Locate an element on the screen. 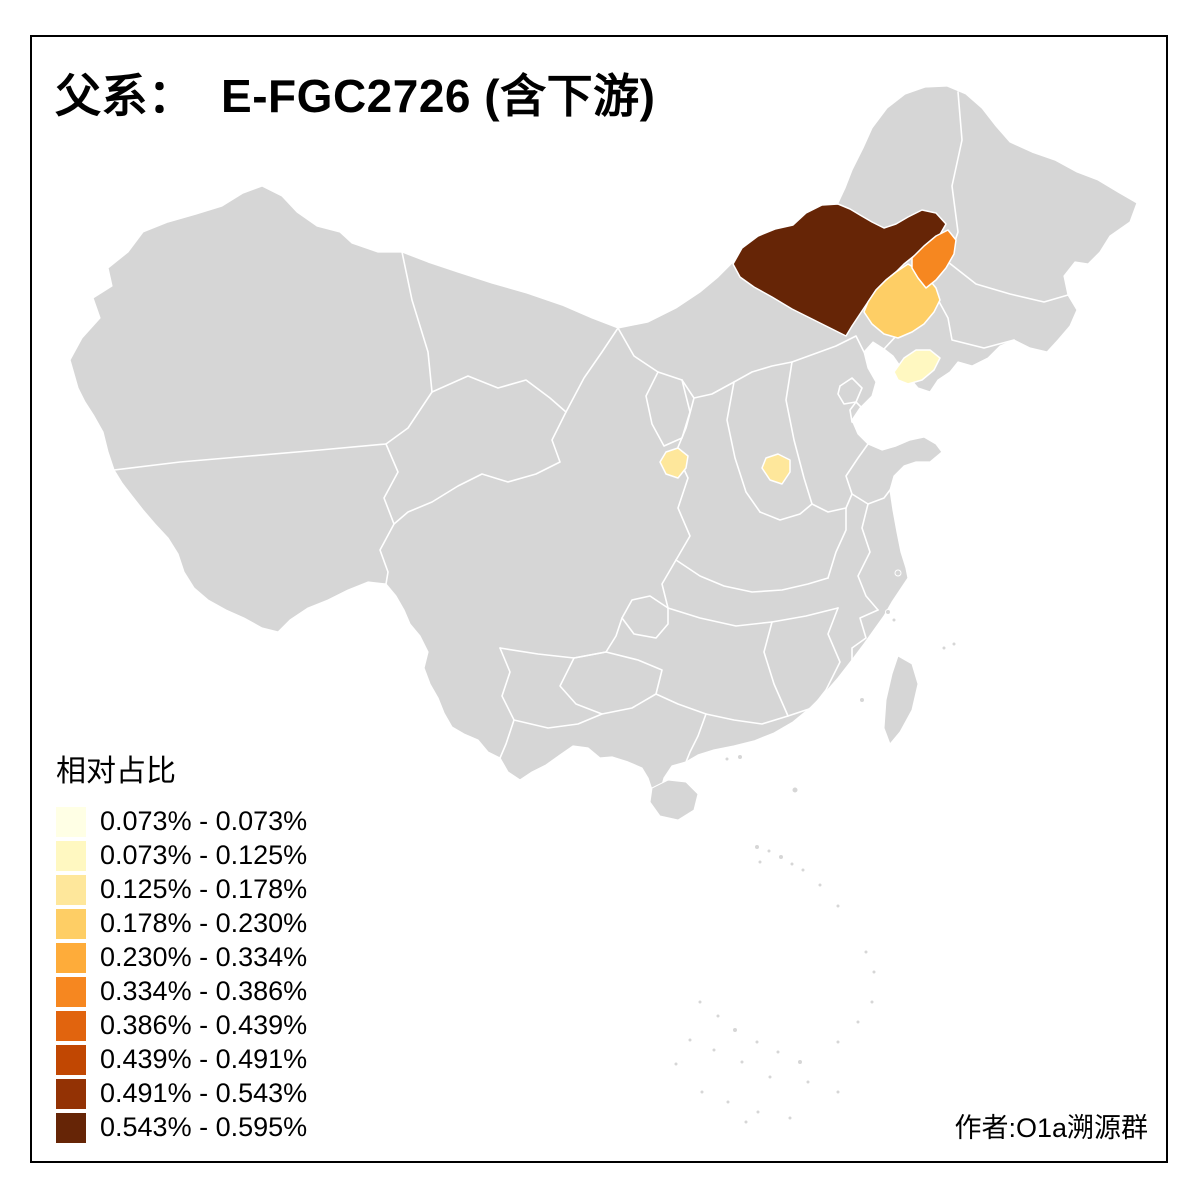 The width and height of the screenshot is (1200, 1200). legend-label: 0.439% - 0.491% is located at coordinates (204, 1059).